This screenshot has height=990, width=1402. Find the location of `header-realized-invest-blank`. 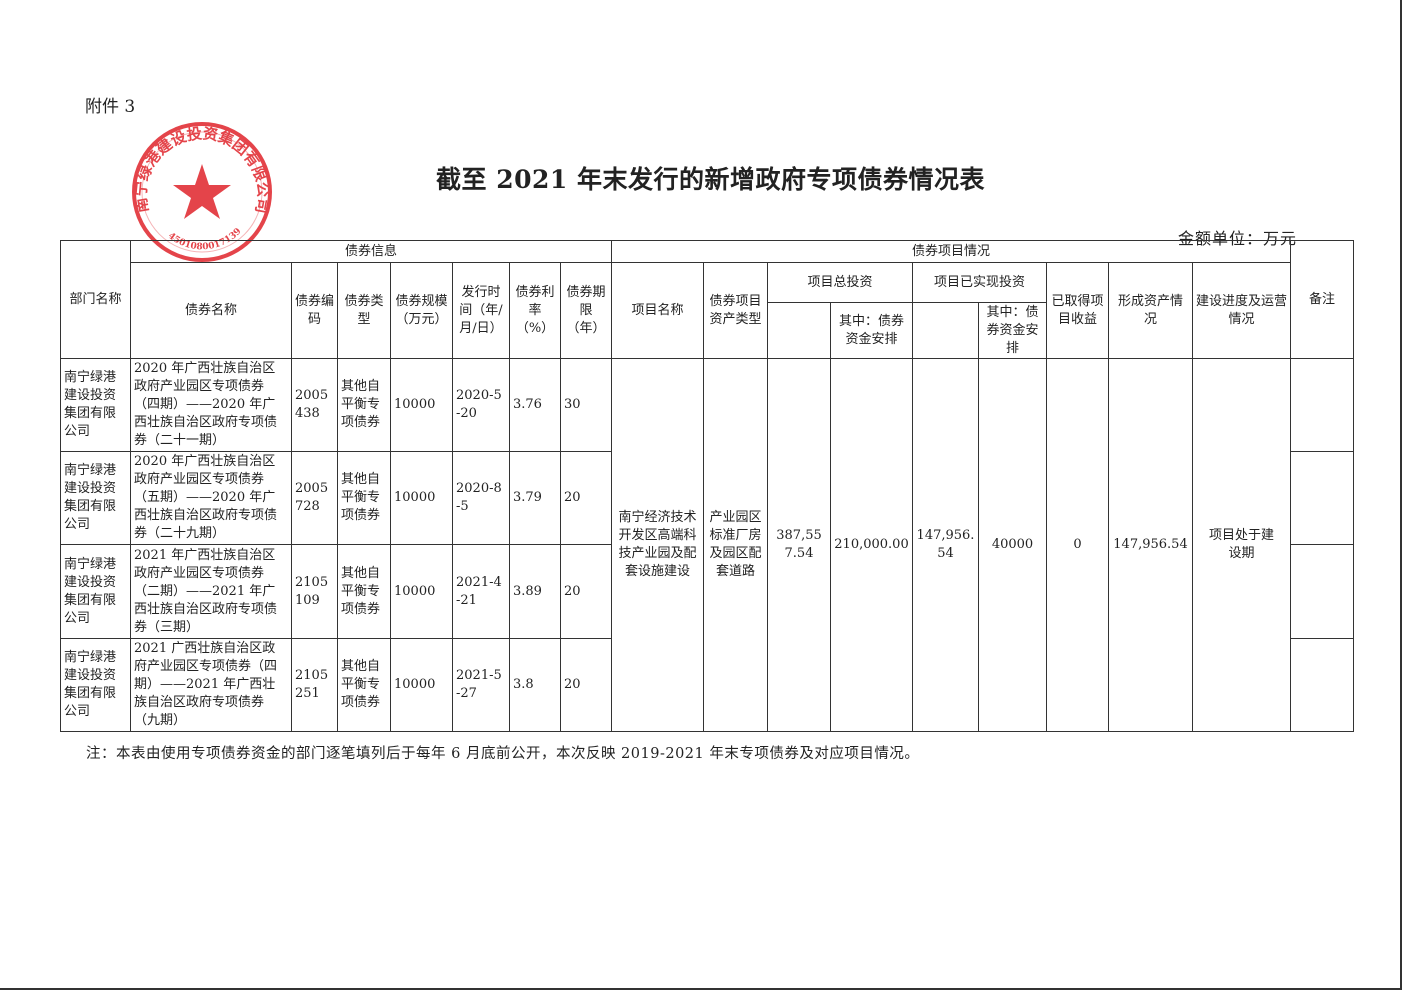

header-realized-invest-blank is located at coordinates (945, 330).